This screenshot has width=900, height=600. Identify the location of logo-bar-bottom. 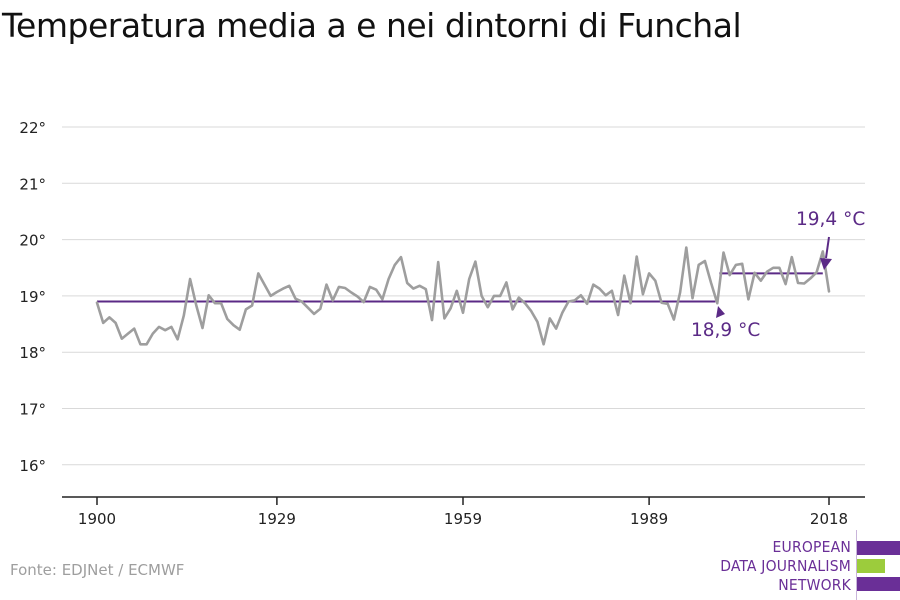
(878, 584).